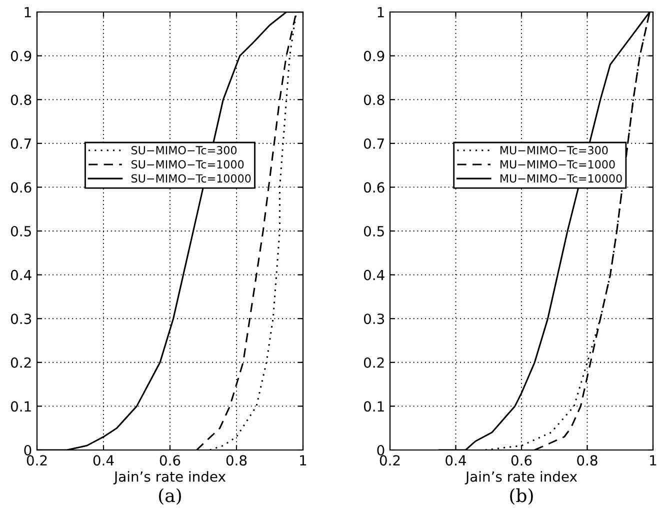  I want to click on legend-label: MU−MIMO−Tc=1000, so click(557, 164).